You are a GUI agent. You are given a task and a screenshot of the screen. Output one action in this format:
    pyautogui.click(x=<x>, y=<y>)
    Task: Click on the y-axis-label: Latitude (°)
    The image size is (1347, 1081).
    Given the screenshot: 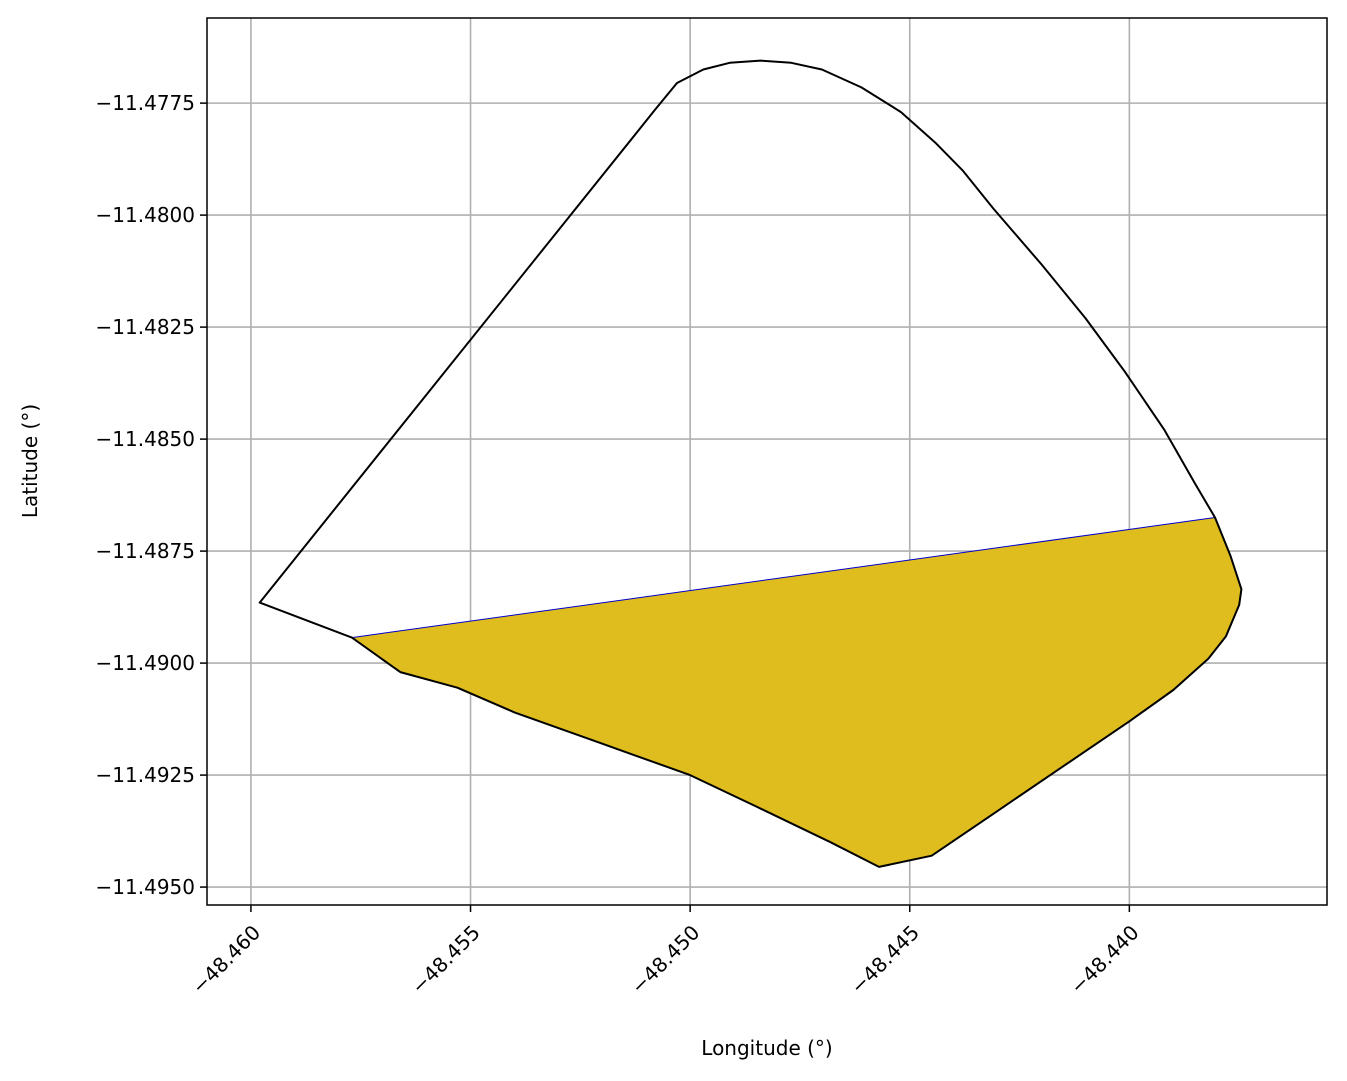 What is the action you would take?
    pyautogui.click(x=30, y=461)
    